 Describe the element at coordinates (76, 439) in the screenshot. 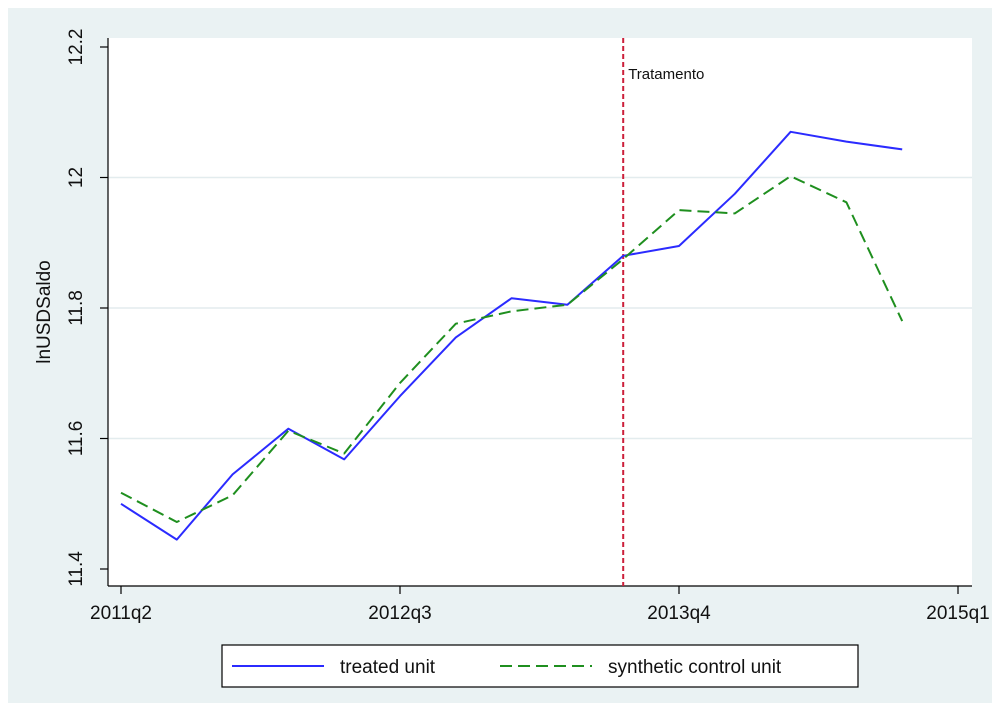

I see `y-tick-label: 11.6` at that location.